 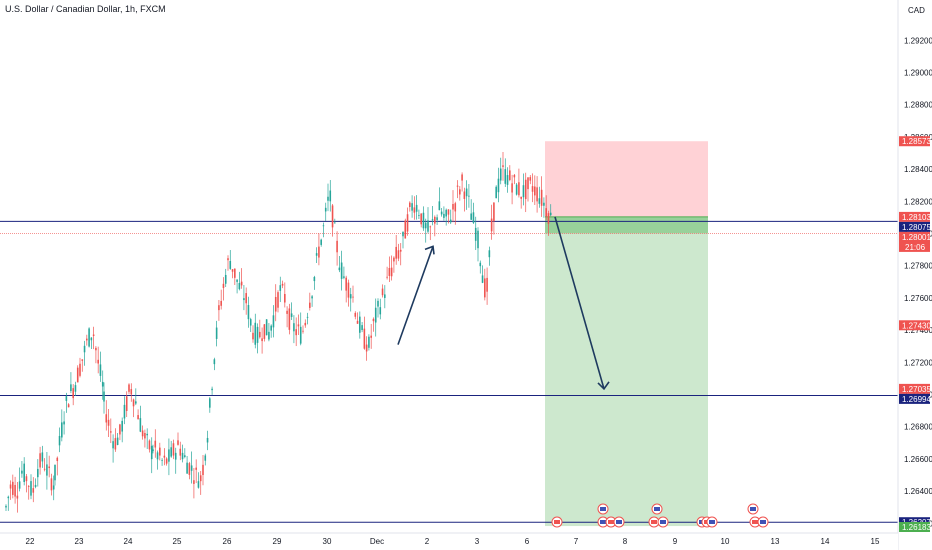 I want to click on price-tag-5: 1.27035, so click(x=915, y=388).